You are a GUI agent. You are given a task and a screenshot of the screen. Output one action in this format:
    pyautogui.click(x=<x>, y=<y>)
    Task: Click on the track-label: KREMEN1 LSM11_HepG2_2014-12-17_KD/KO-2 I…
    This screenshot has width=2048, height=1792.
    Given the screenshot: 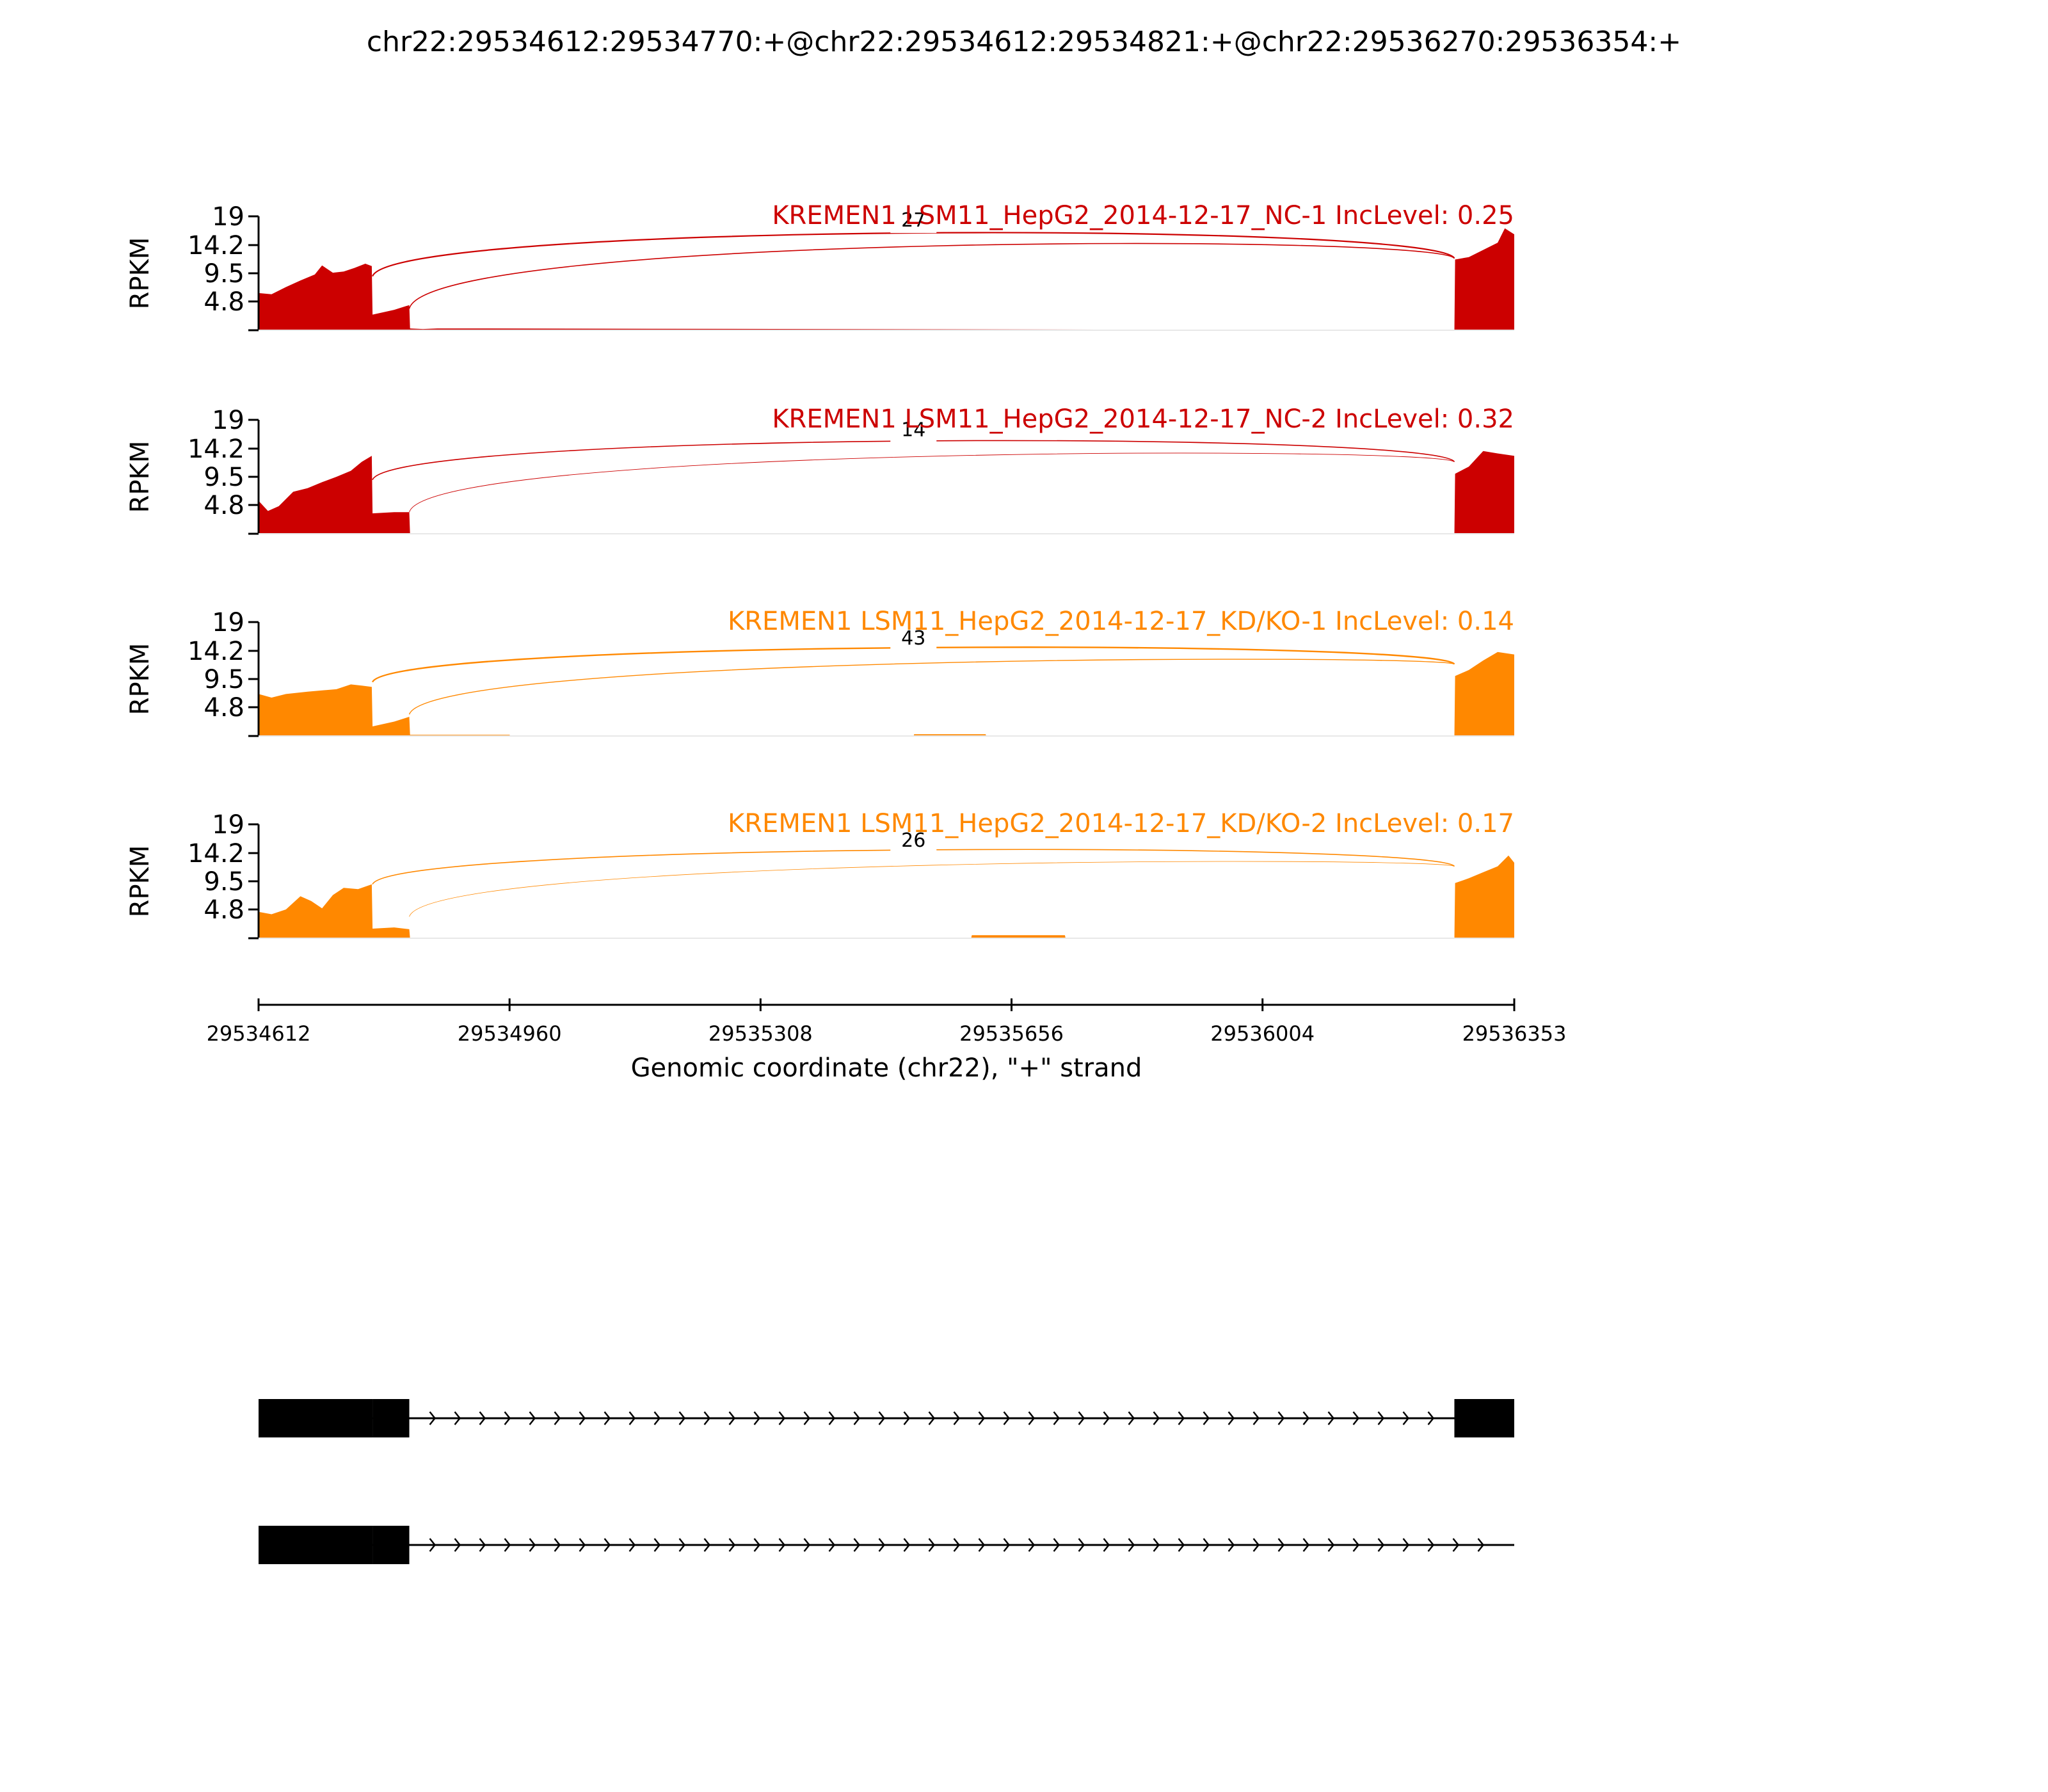 What is the action you would take?
    pyautogui.click(x=1121, y=823)
    